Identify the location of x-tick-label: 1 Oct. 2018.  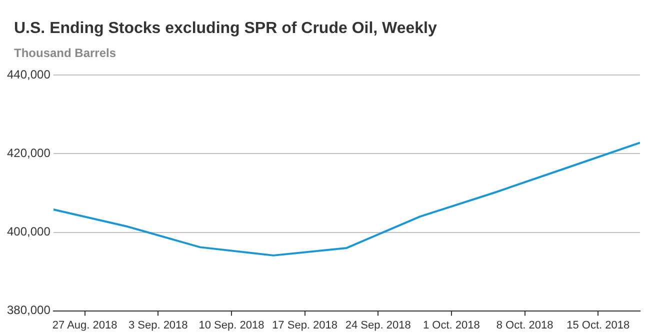
(451, 325).